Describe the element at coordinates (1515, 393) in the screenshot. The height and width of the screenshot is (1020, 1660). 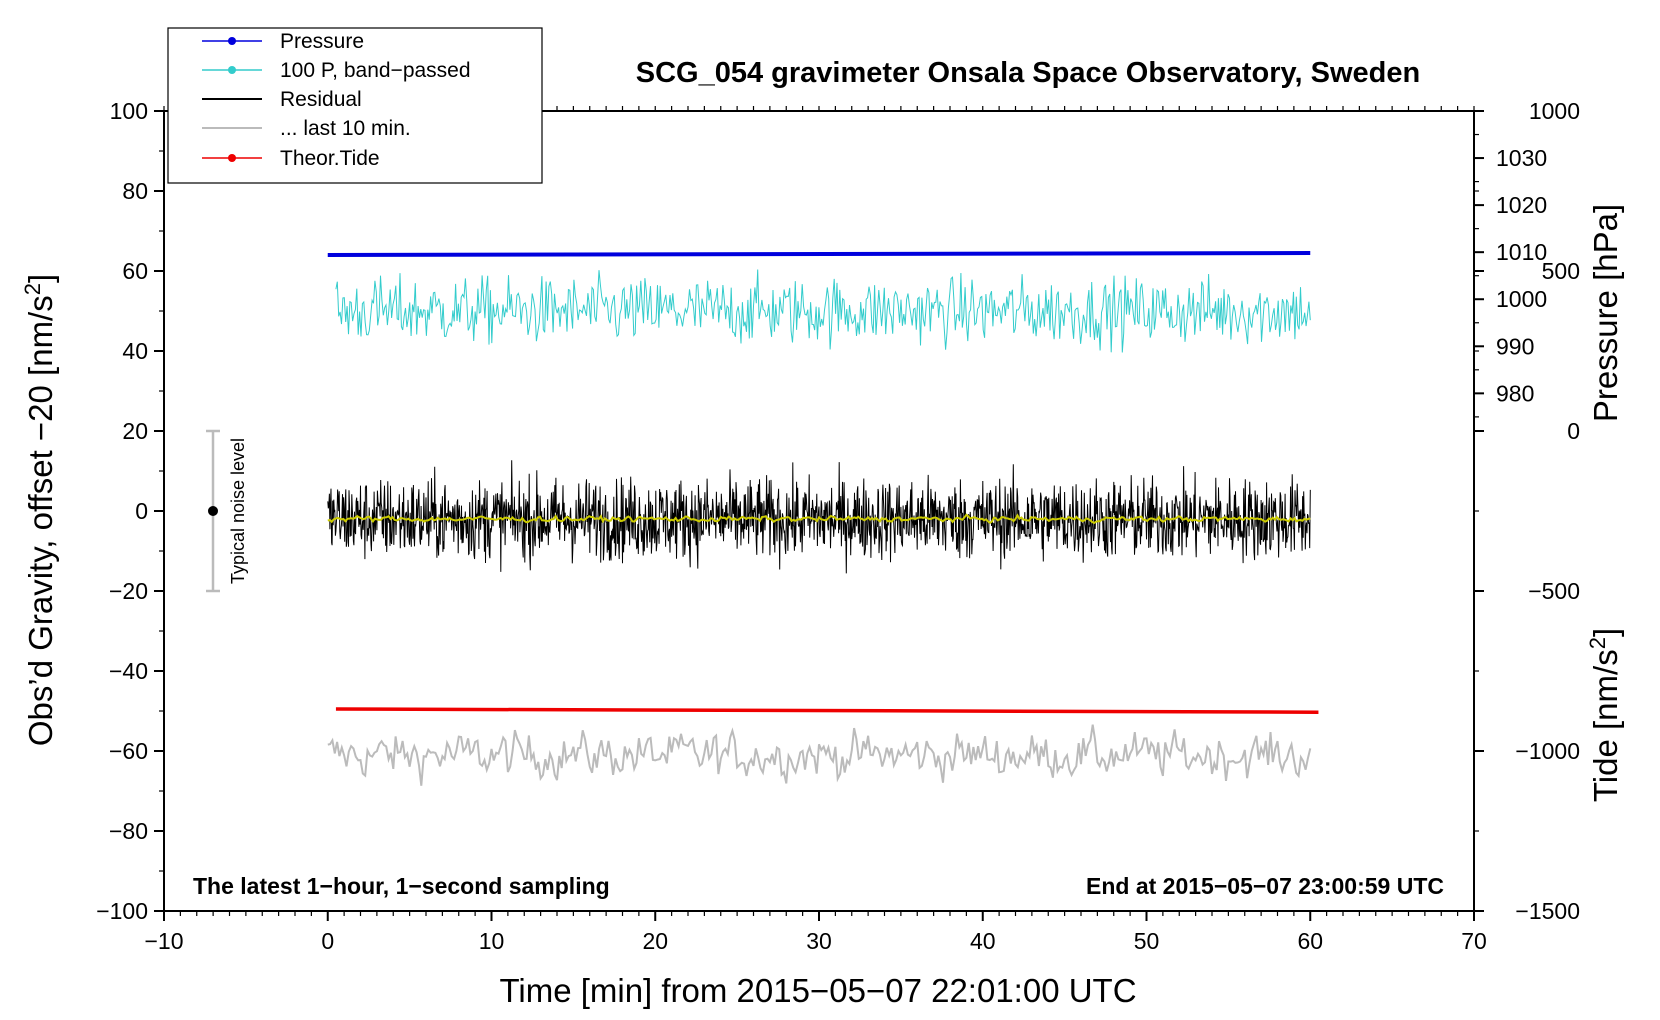
I see `pressure-tick-label: 980` at that location.